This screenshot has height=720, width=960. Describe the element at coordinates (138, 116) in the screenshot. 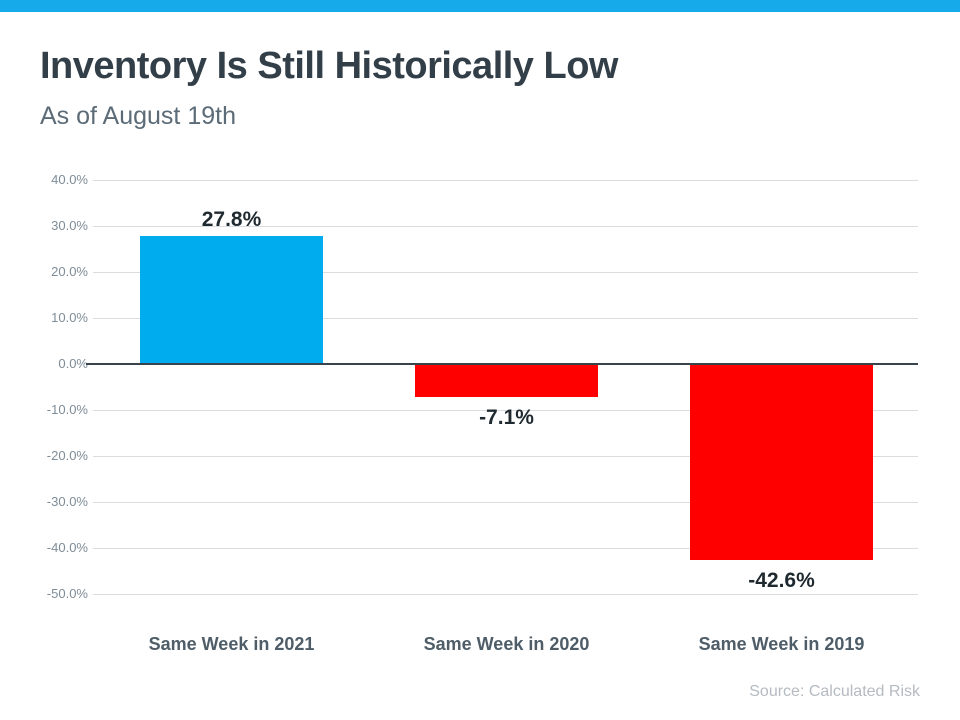

I see `page-subtitle: As of August 19th` at that location.